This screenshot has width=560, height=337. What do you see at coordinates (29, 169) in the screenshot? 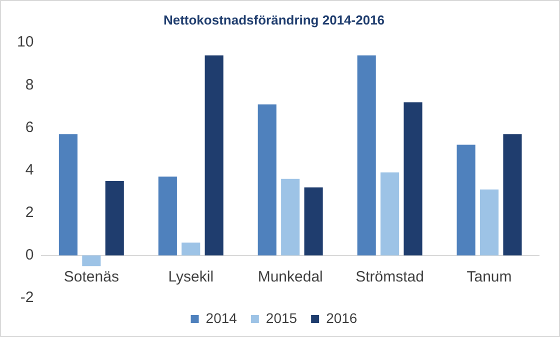
I see `y-tick-label: 4` at bounding box center [29, 169].